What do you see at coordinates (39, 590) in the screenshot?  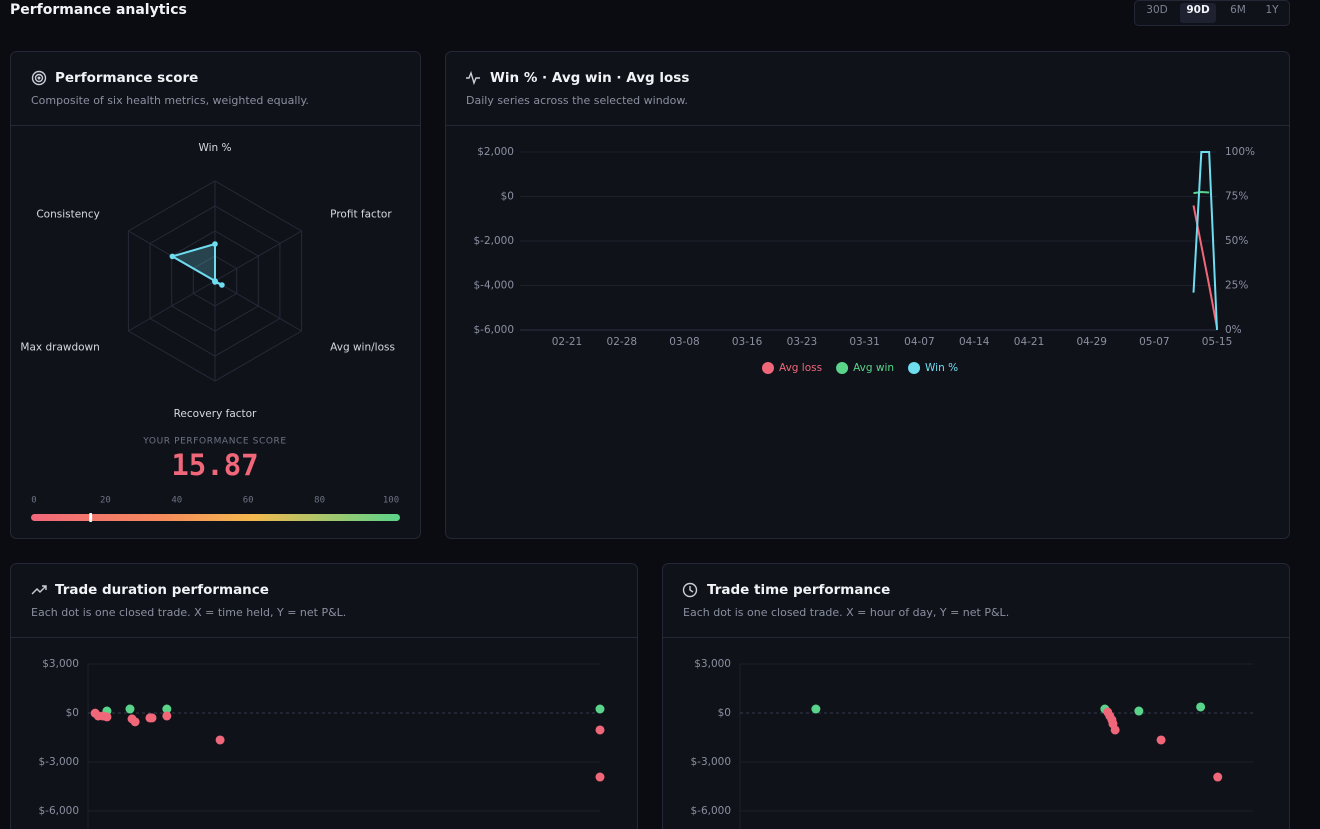 I see `trend-icon` at bounding box center [39, 590].